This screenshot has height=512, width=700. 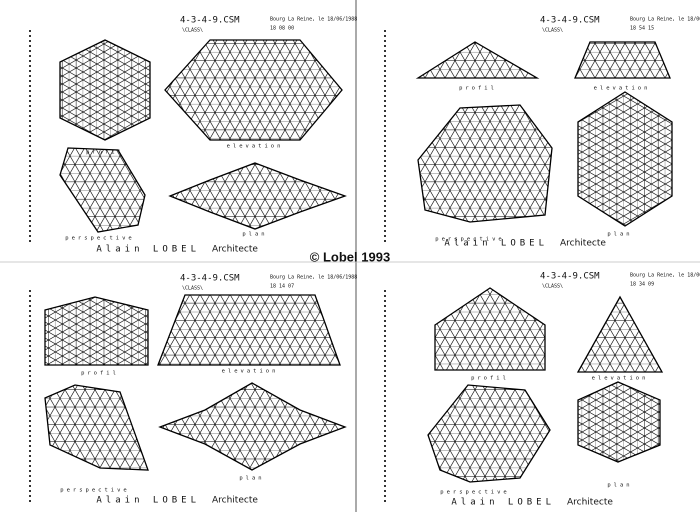 What do you see at coordinates (642, 29) in the screenshot?
I see `sheet-time: 18 54 15` at bounding box center [642, 29].